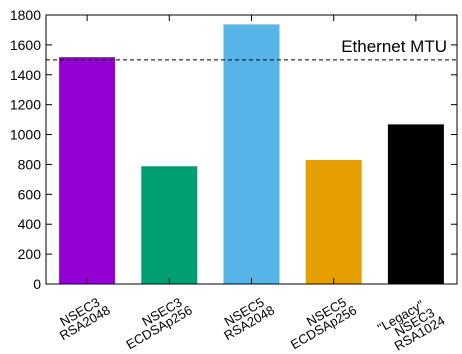 Image resolution: width=462 pixels, height=354 pixels. What do you see at coordinates (30, 164) in the screenshot?
I see `y-tick-label: 800` at bounding box center [30, 164].